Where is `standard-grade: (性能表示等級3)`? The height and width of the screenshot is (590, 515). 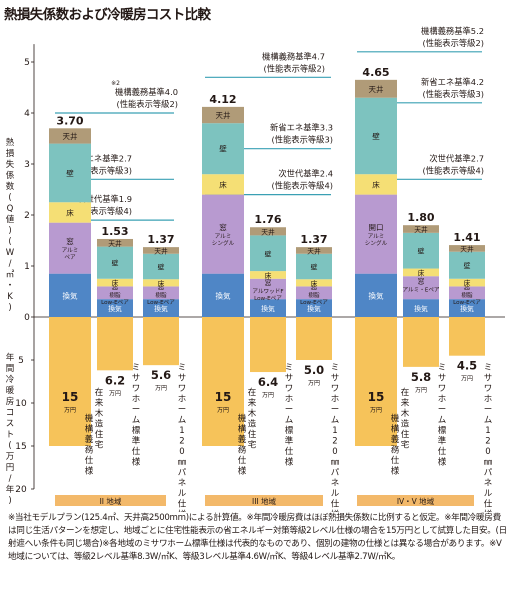
standard-grade: (性能表示等級3) is located at coordinates (453, 94).